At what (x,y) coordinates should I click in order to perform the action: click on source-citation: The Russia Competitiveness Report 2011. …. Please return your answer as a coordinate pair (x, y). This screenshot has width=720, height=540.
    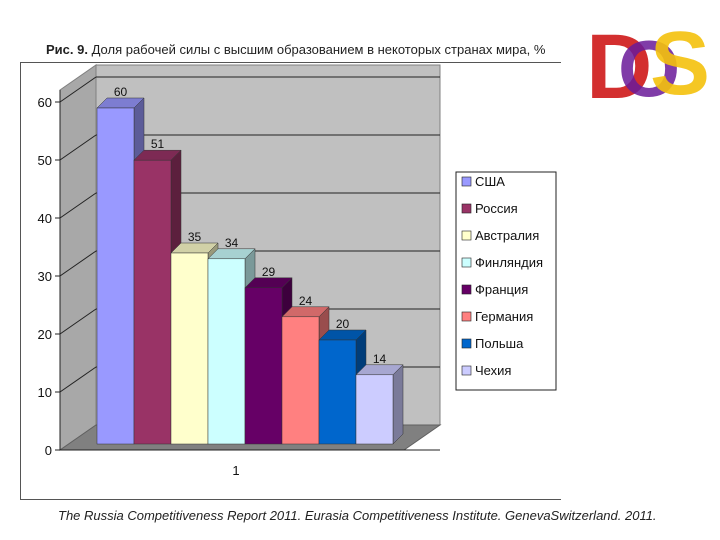
    Looking at the image, I should click on (357, 515).